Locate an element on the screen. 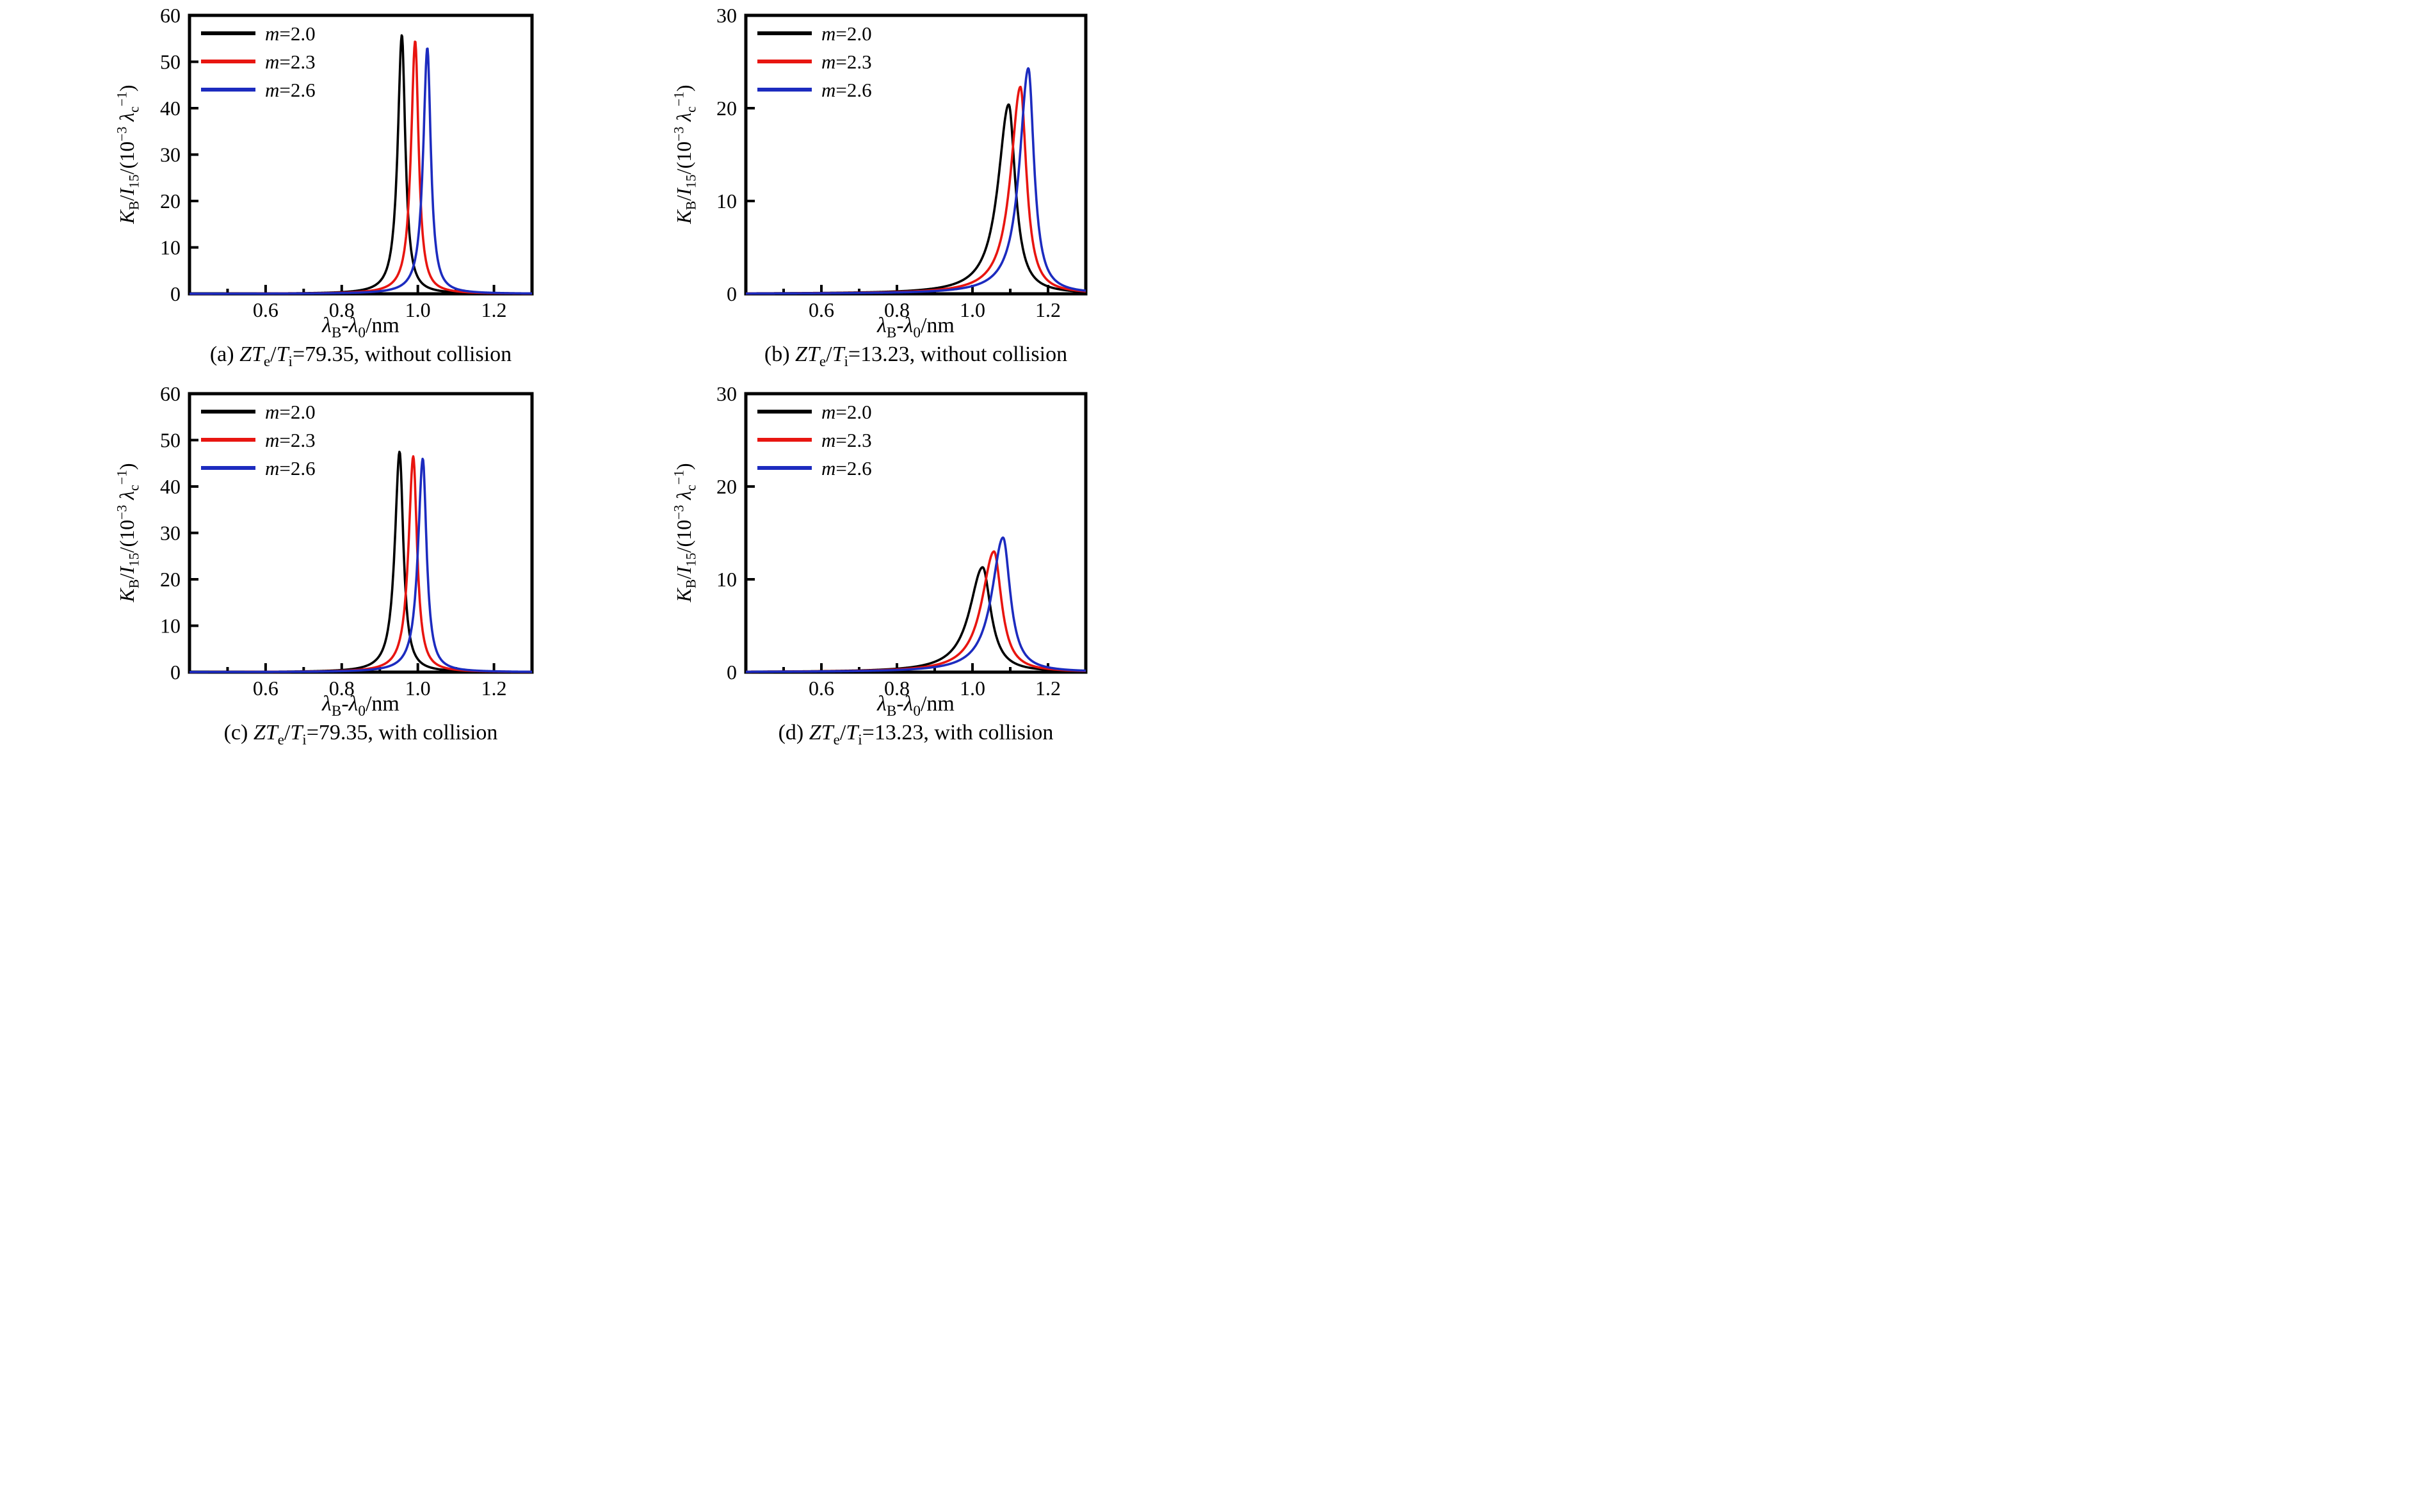 This screenshot has height=1512, width=2420. plot-b-canvas: 0.6 0.8 1.0 1.2 0 10 20 30 m=2.0 m=2.3 m=2.6 is located at coordinates (902, 162).